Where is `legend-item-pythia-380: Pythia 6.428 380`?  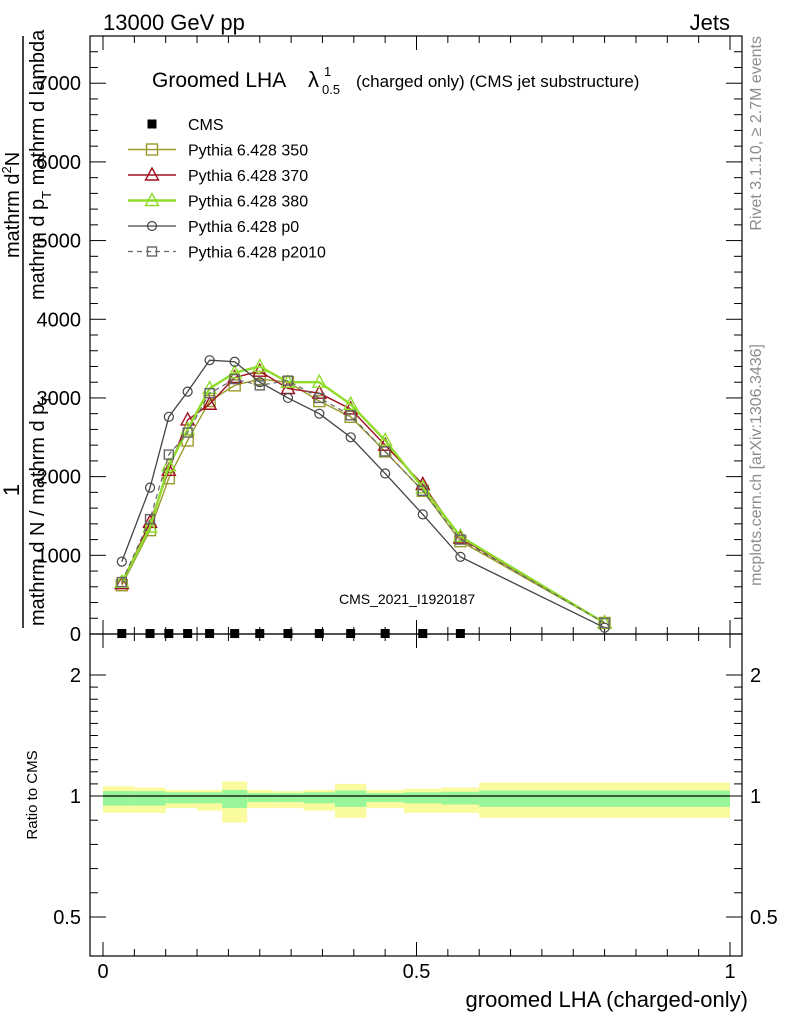
legend-item-pythia-380: Pythia 6.428 380 is located at coordinates (218, 201).